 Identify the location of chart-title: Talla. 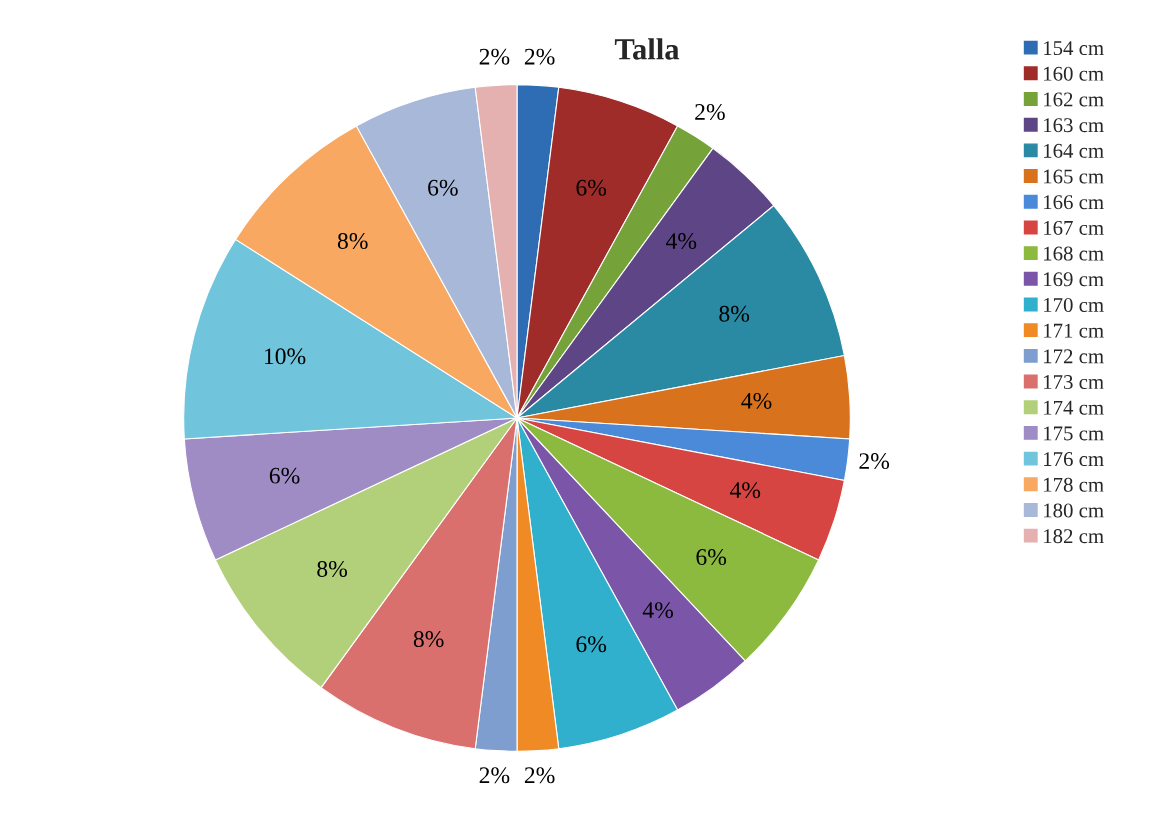
(647, 49).